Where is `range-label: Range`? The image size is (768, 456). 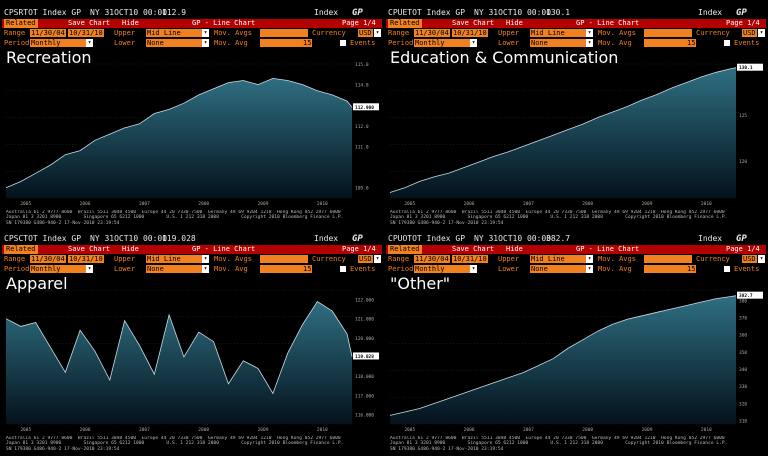 range-label: Range is located at coordinates (15, 259).